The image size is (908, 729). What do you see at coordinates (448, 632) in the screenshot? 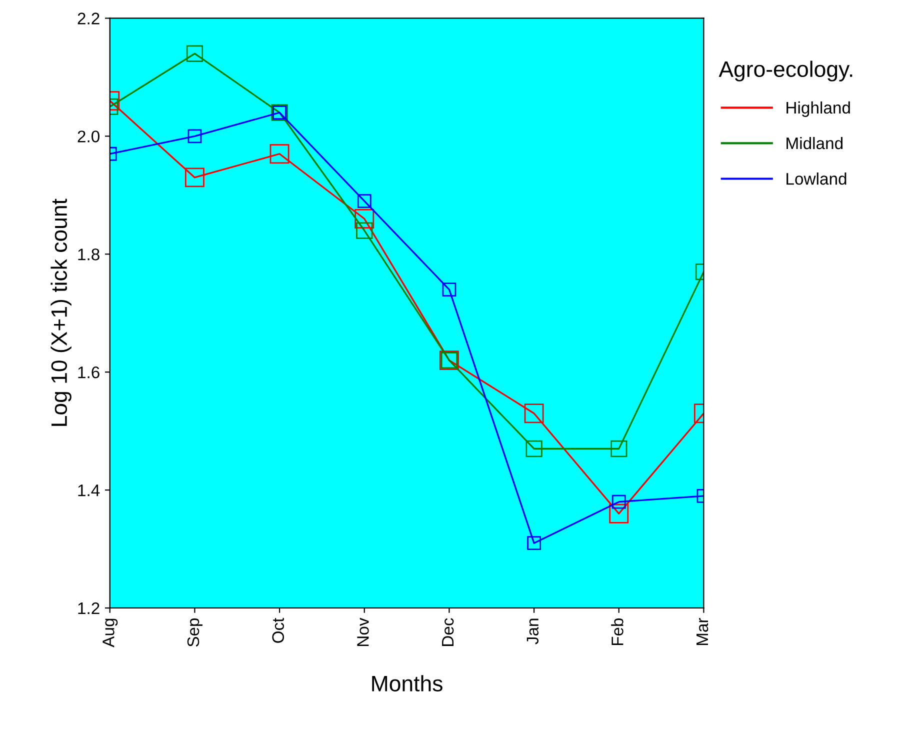
I see `x-tick-label: Dec` at bounding box center [448, 632].